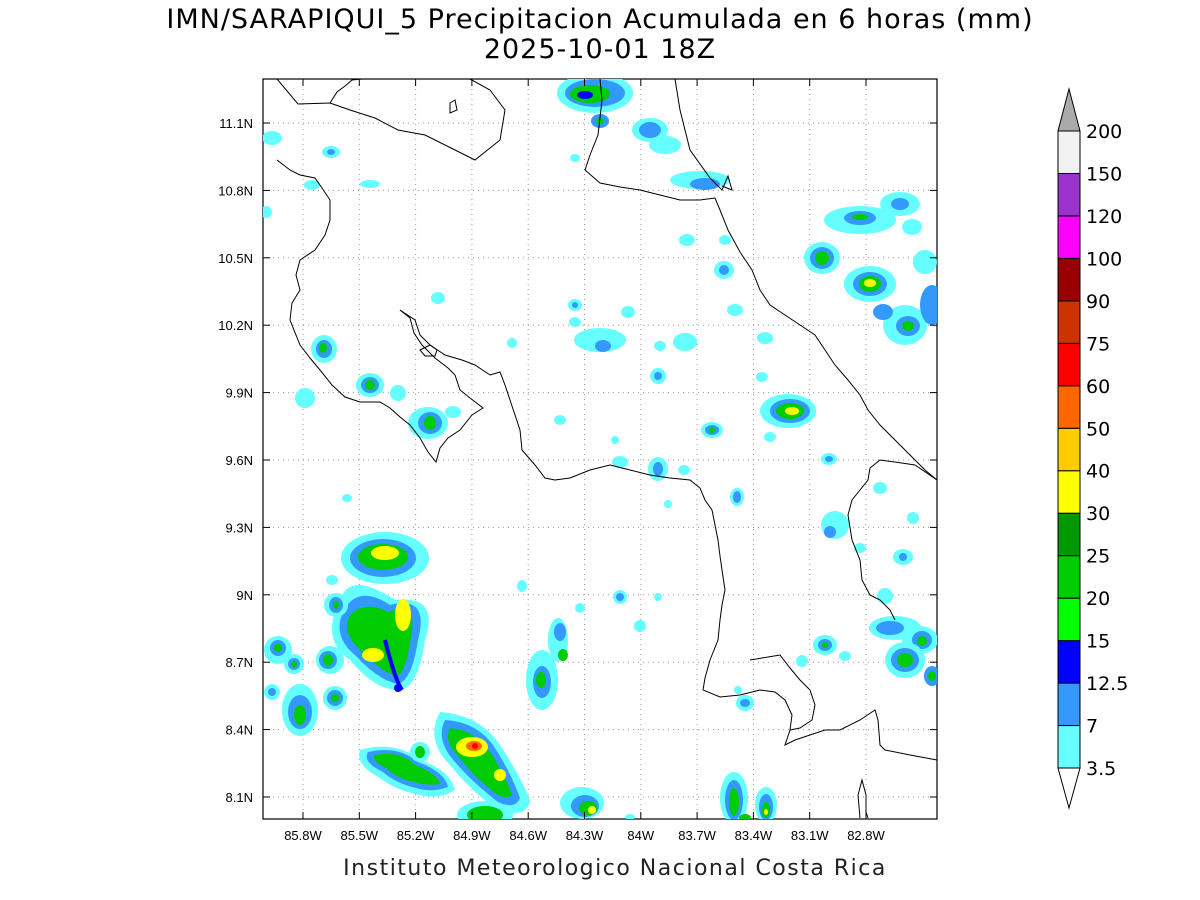 The image size is (1200, 900). Describe the element at coordinates (235, 190) in the screenshot. I see `lat-tick-label: 10.8N` at that location.